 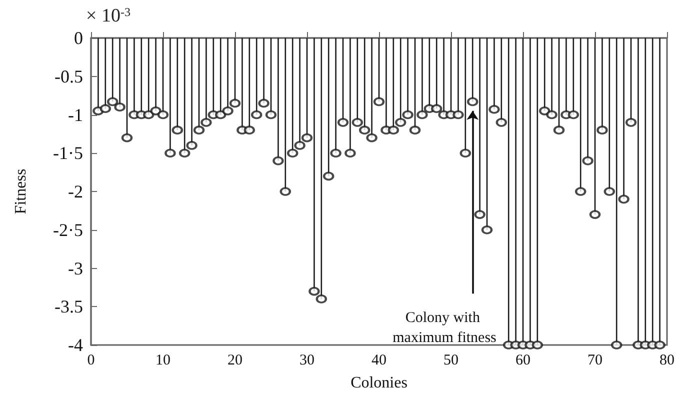 What do you see at coordinates (75, 114) in the screenshot?
I see `y-tick-label: -1` at bounding box center [75, 114].